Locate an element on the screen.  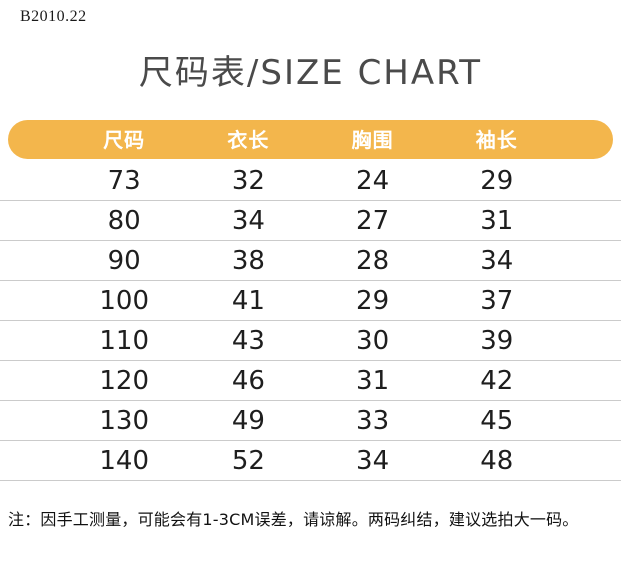
cell-sleeve-length: 48 is located at coordinates (497, 460).